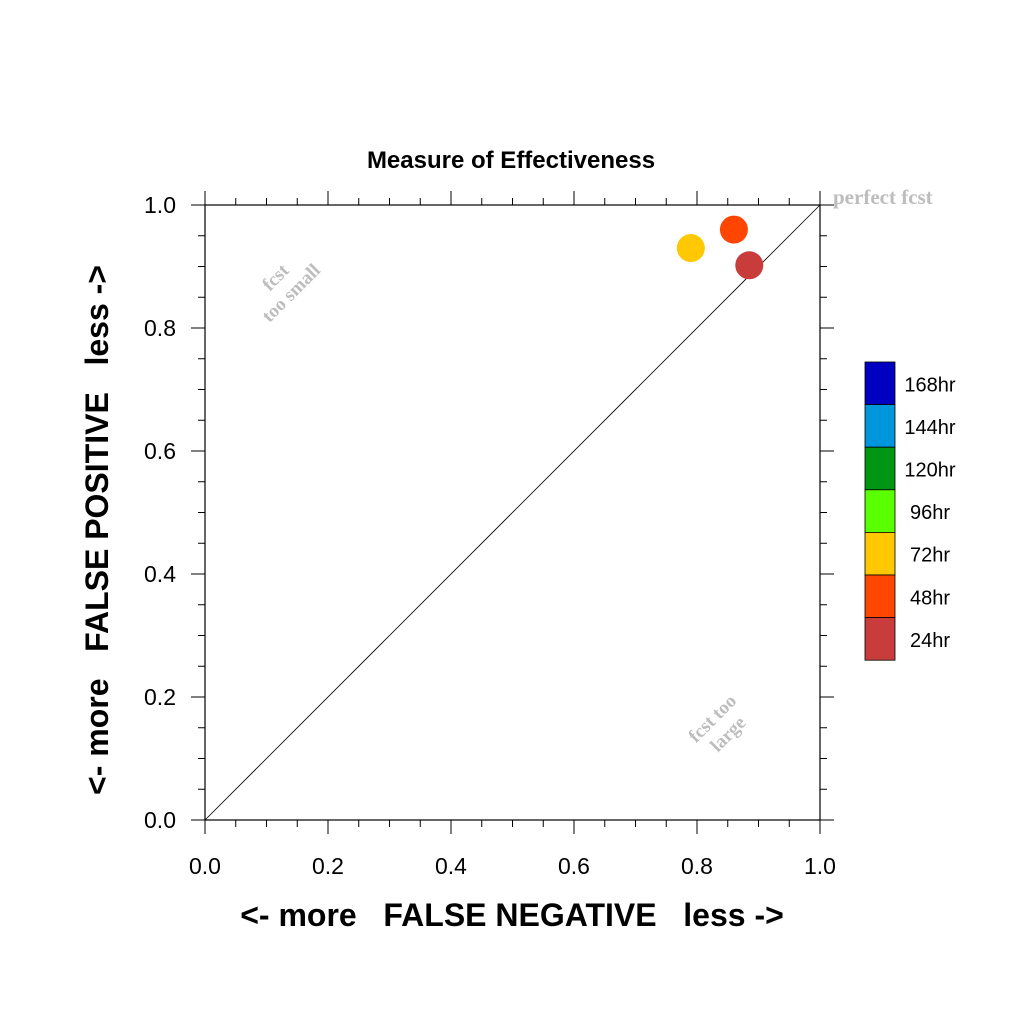 The image size is (1024, 1024). Describe the element at coordinates (512, 915) in the screenshot. I see `x-axis-label: <- more FALSE NEGATIVE less ->` at that location.